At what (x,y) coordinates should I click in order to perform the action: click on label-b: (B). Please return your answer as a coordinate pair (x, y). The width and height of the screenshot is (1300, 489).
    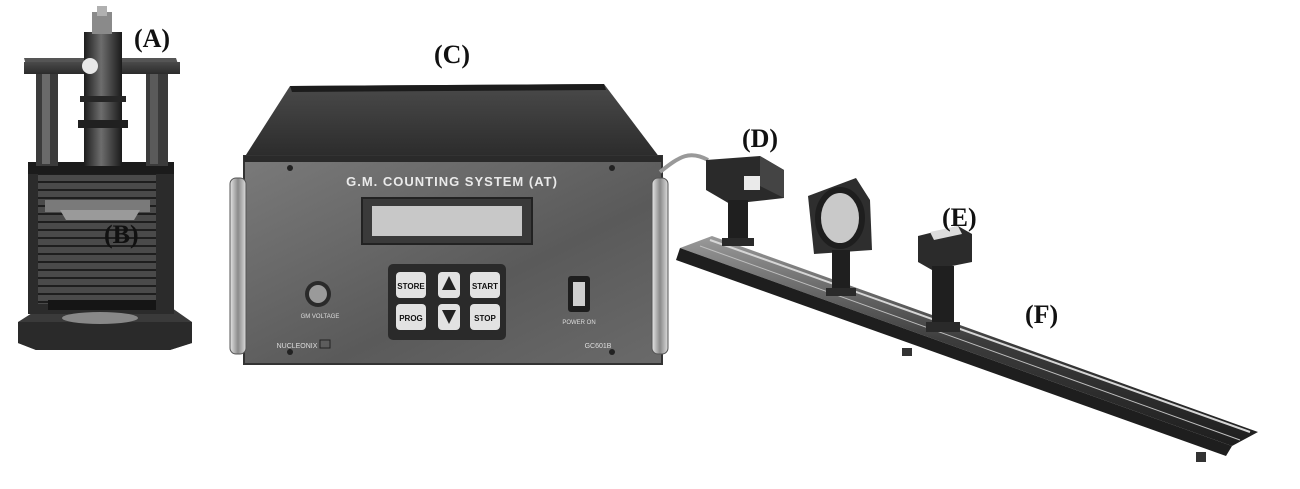
    Looking at the image, I should click on (121, 234).